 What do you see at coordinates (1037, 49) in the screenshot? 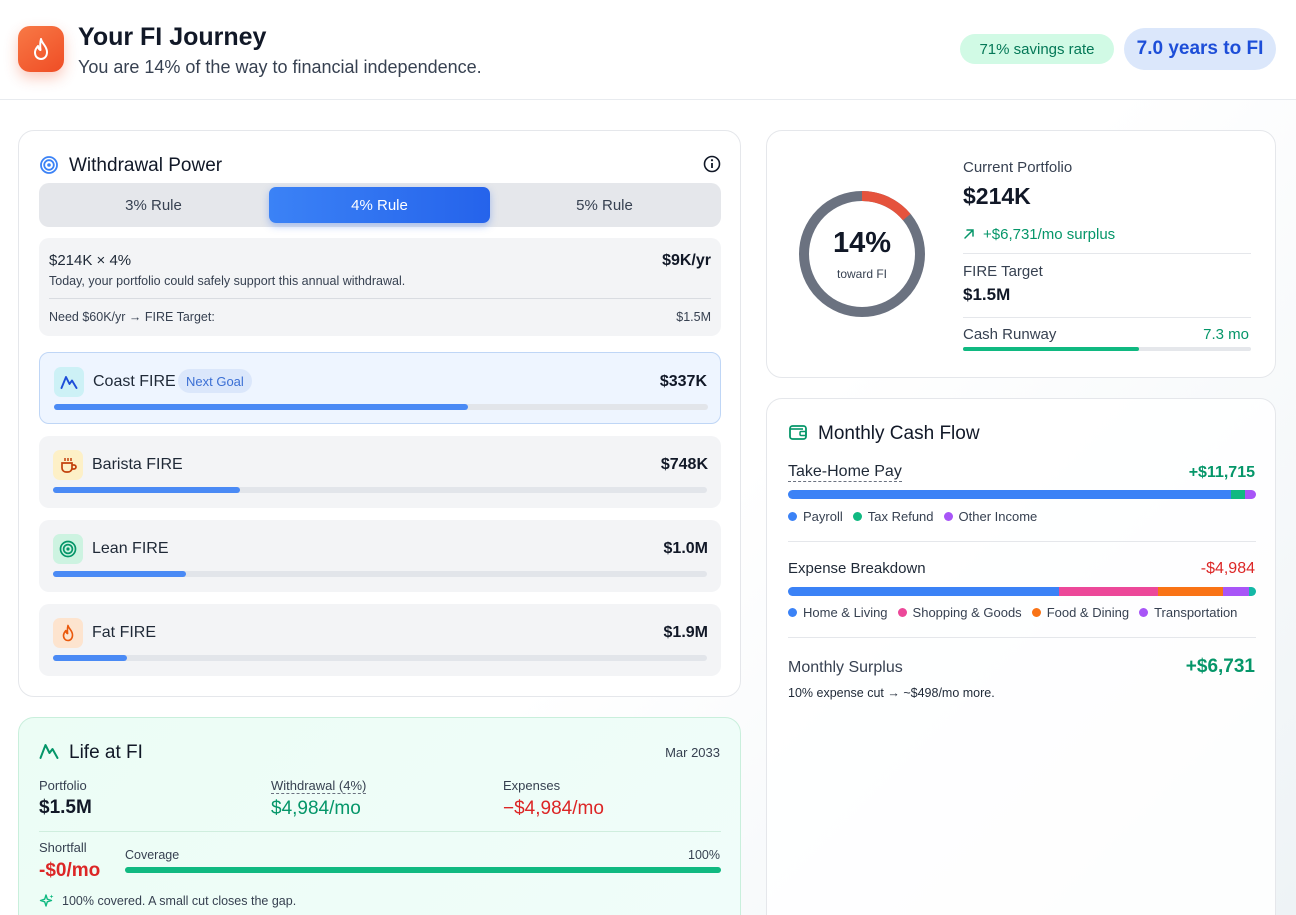
I see `savings-rate-badge: 71% savings rate` at bounding box center [1037, 49].